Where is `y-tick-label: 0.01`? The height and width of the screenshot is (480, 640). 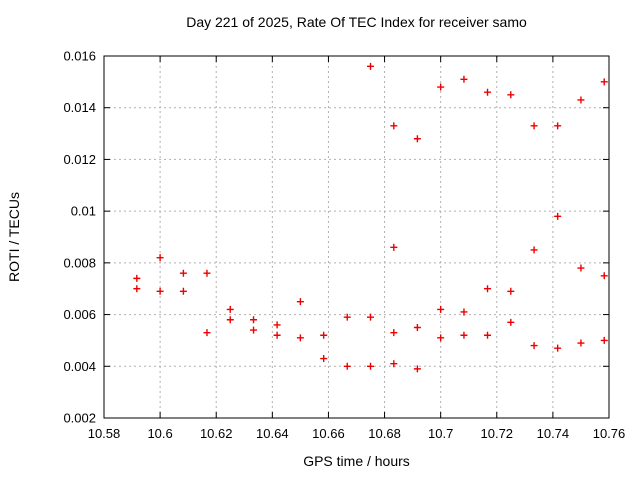
y-tick-label: 0.01 is located at coordinates (83, 211).